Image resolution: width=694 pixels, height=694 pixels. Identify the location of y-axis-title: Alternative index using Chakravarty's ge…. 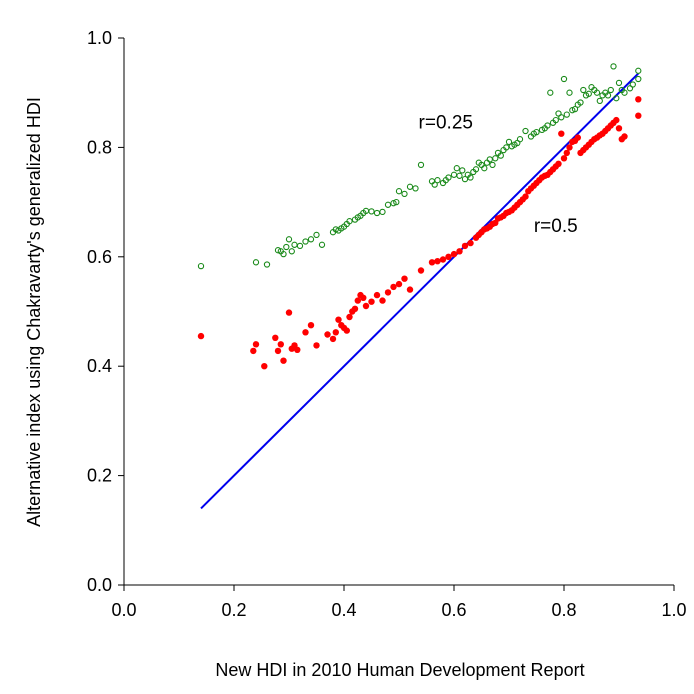
(34, 312).